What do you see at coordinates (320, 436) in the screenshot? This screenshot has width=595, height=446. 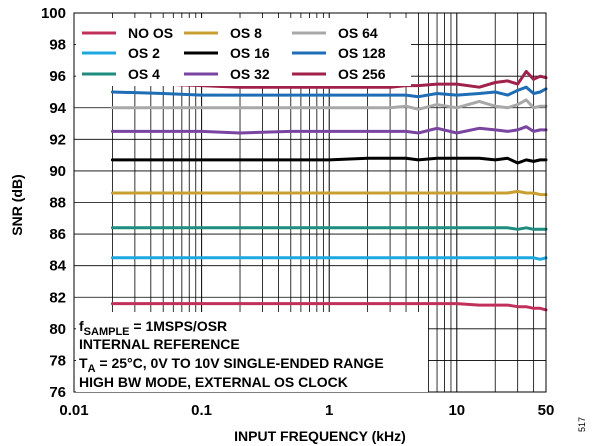 I see `x-axis-label: INPUT FREQUENCY (kHz)` at bounding box center [320, 436].